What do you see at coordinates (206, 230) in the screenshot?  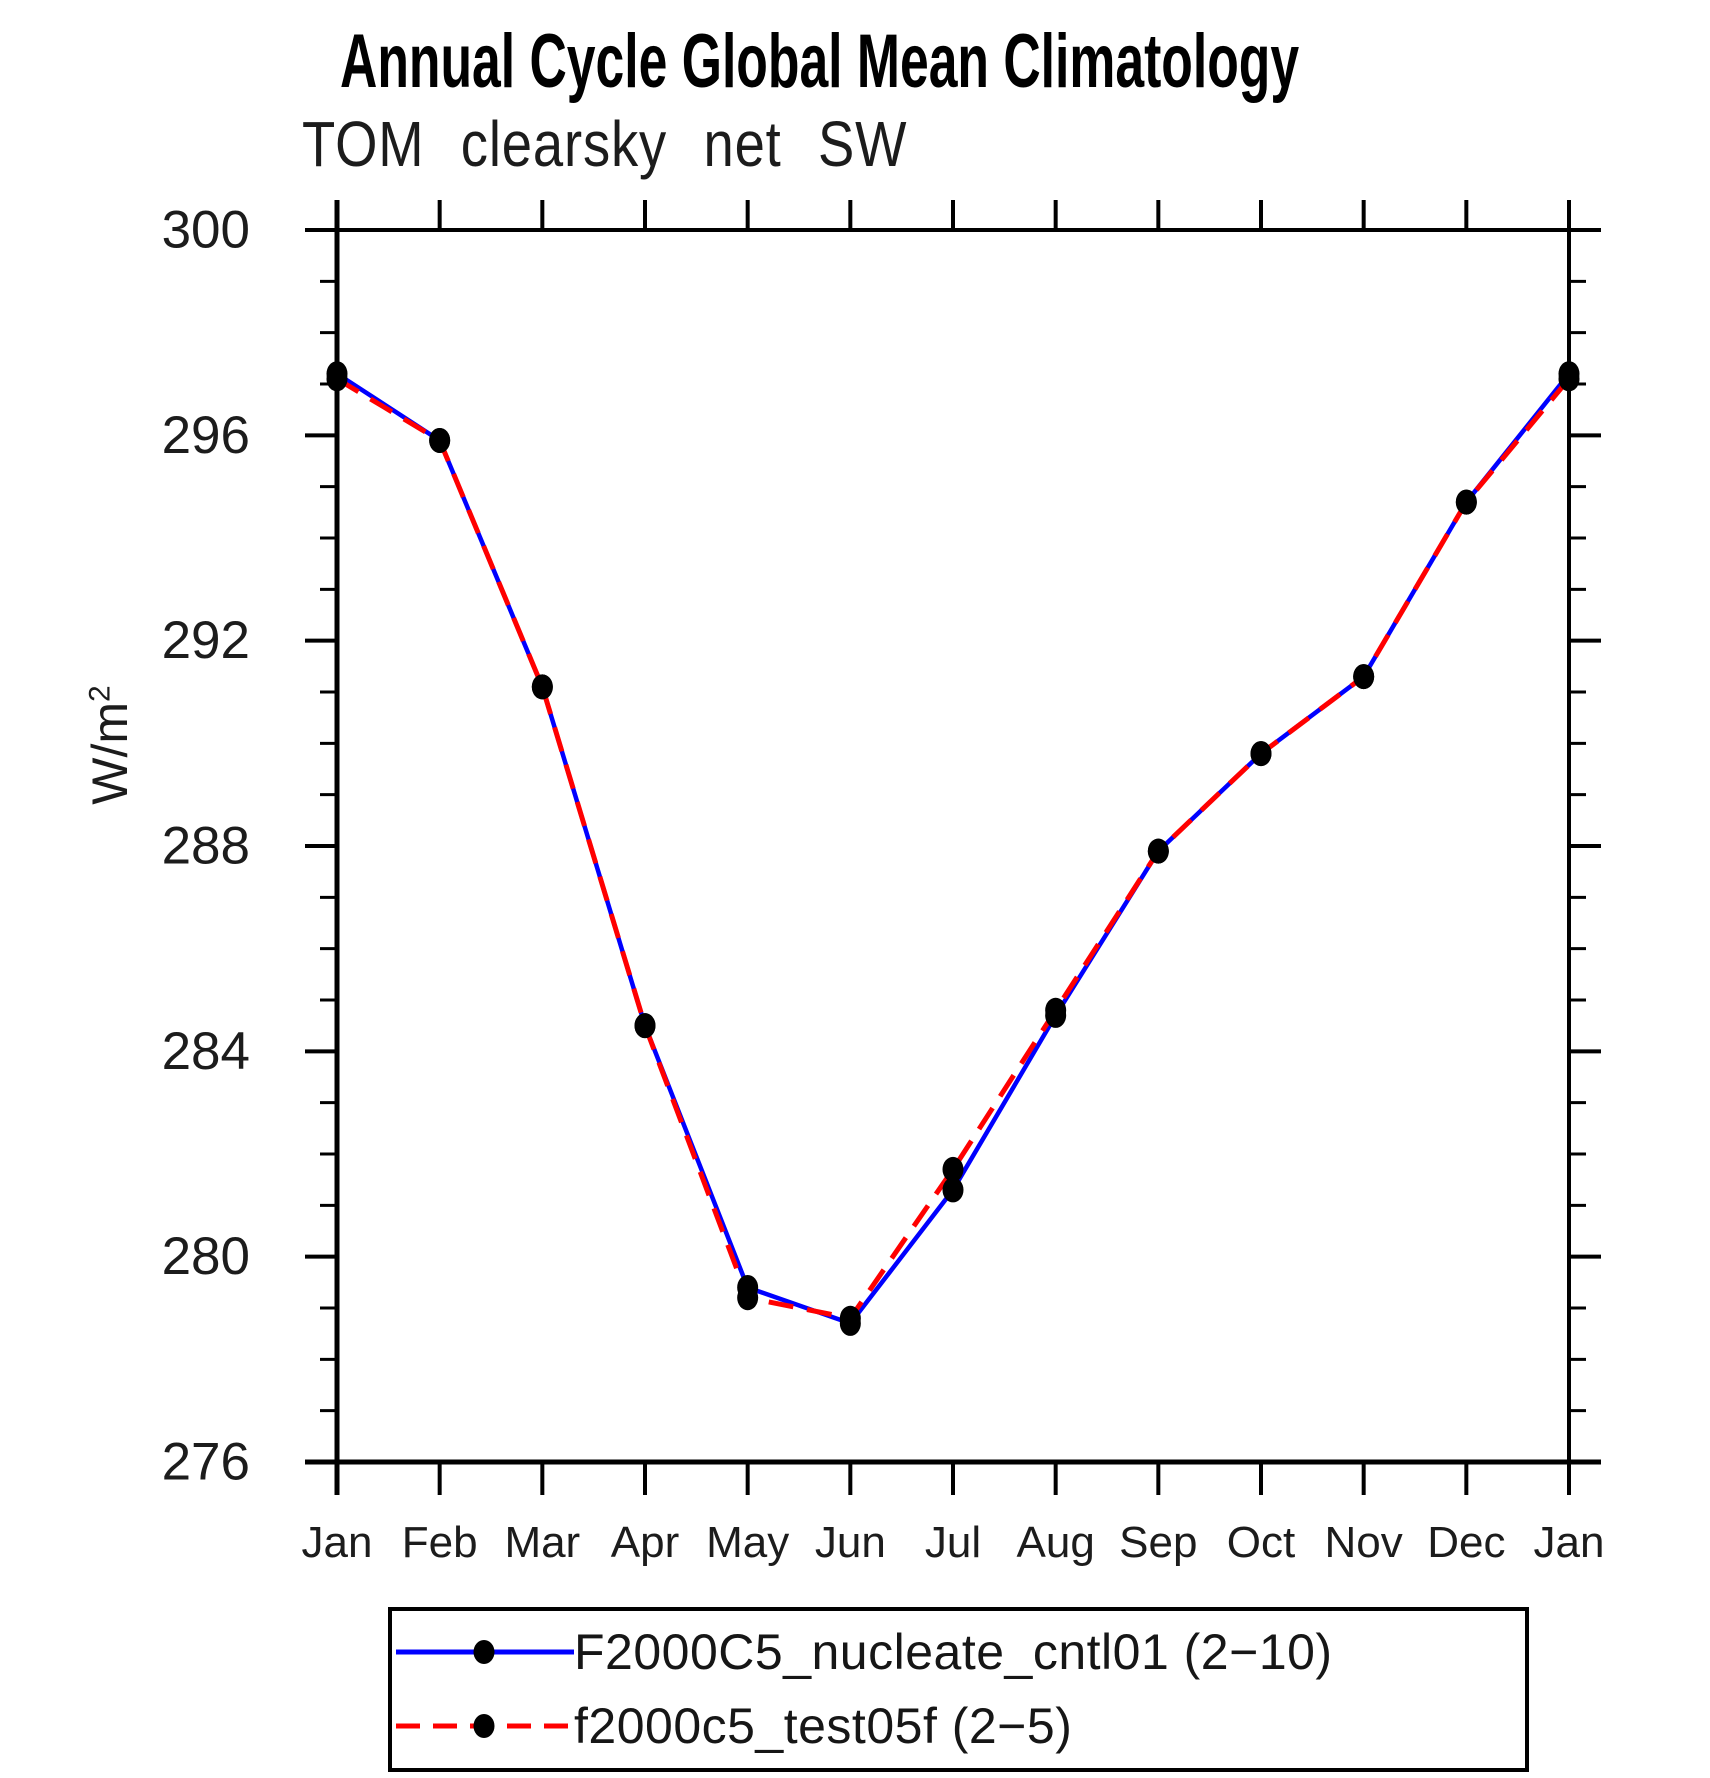 I see `y-tick-label: 300` at bounding box center [206, 230].